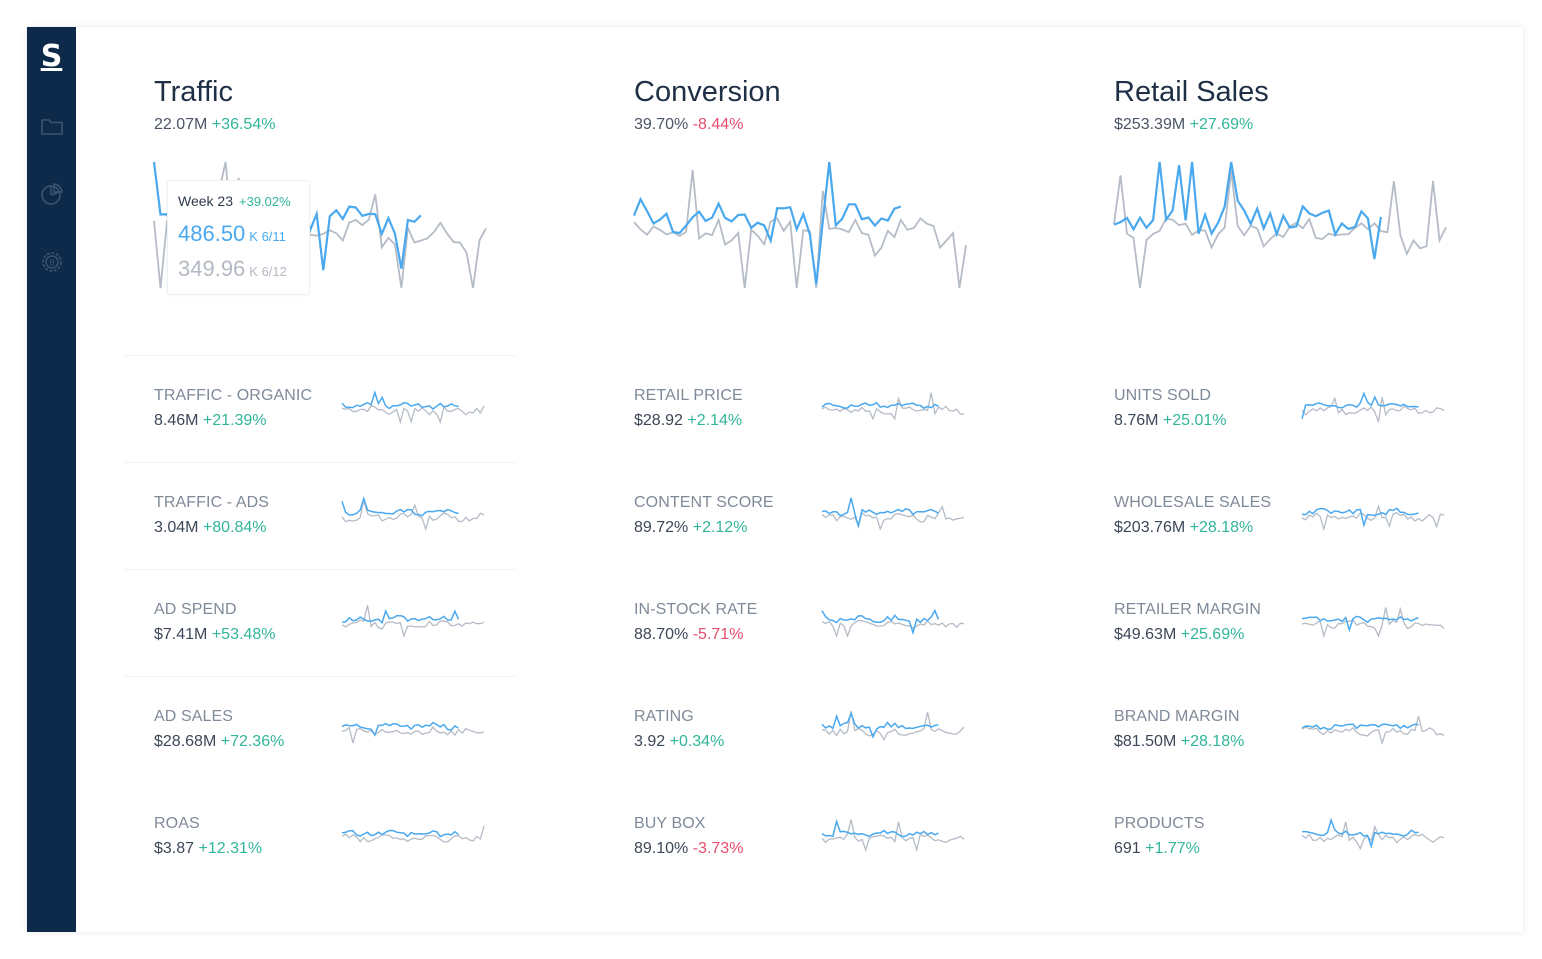  What do you see at coordinates (1193, 502) in the screenshot?
I see `metric-label: WHOLESALE SALES` at bounding box center [1193, 502].